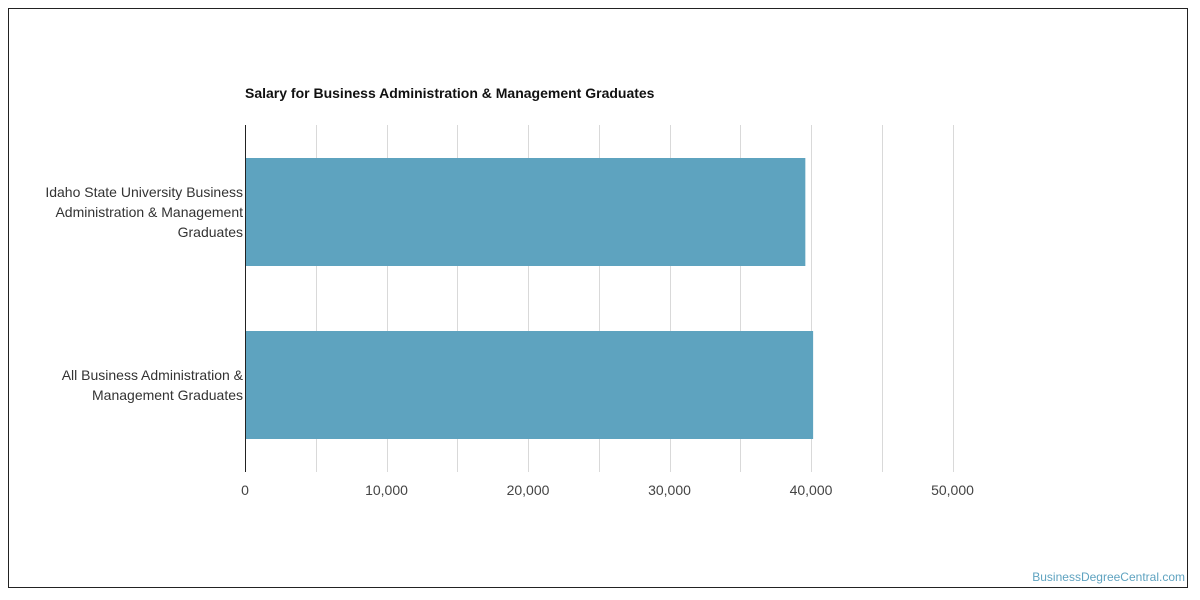  I want to click on x-tick-label: 40,000, so click(811, 490).